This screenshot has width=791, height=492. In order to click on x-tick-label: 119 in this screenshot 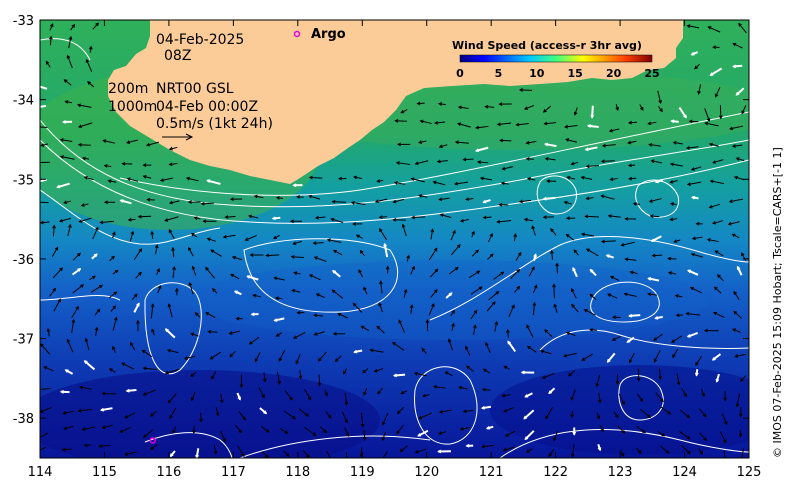, I will do `click(362, 472)`.